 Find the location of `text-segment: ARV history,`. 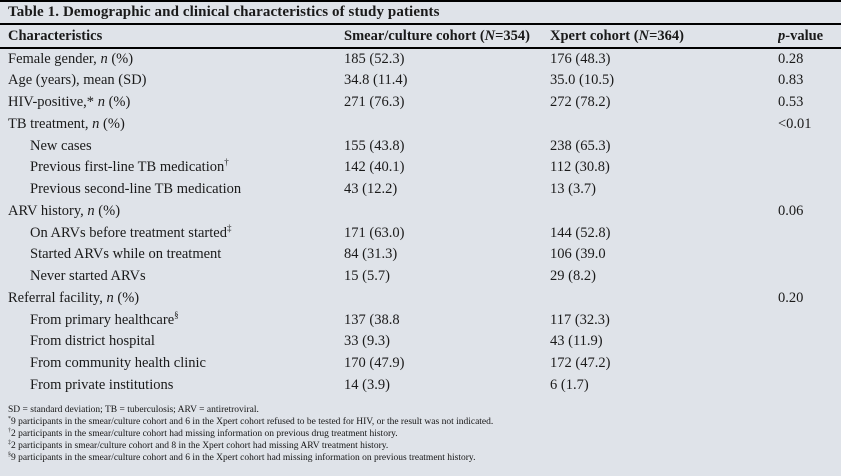

text-segment: ARV history, is located at coordinates (48, 210).